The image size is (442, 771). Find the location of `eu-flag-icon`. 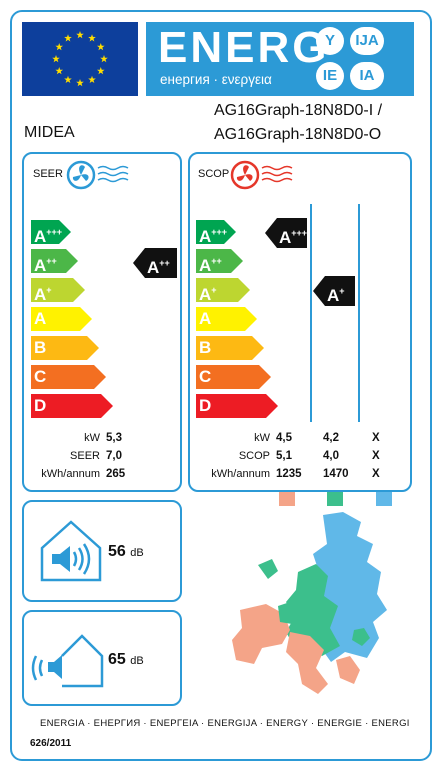

eu-flag-icon is located at coordinates (80, 59).